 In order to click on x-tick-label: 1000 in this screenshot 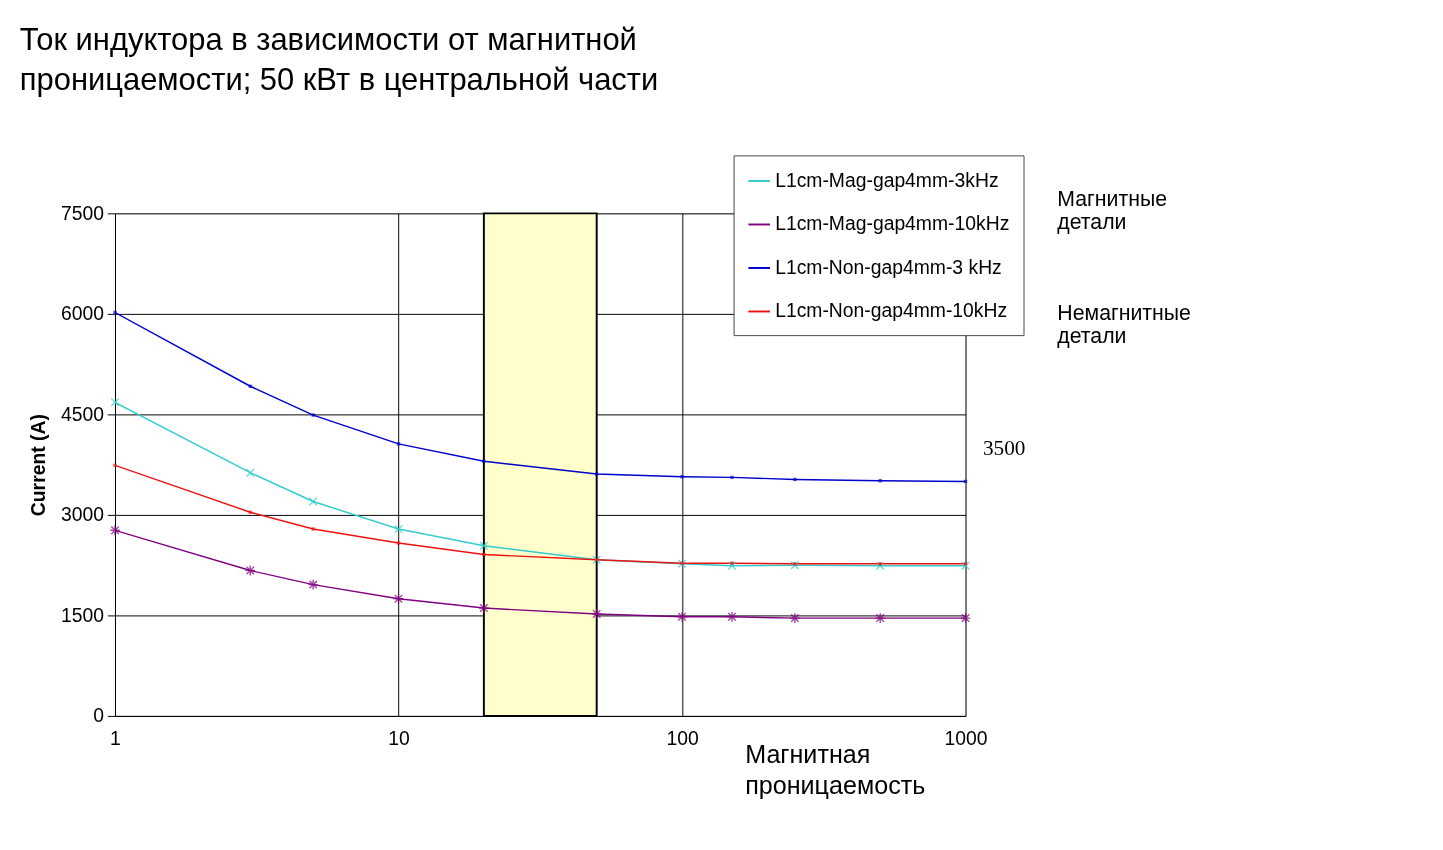, I will do `click(966, 739)`.